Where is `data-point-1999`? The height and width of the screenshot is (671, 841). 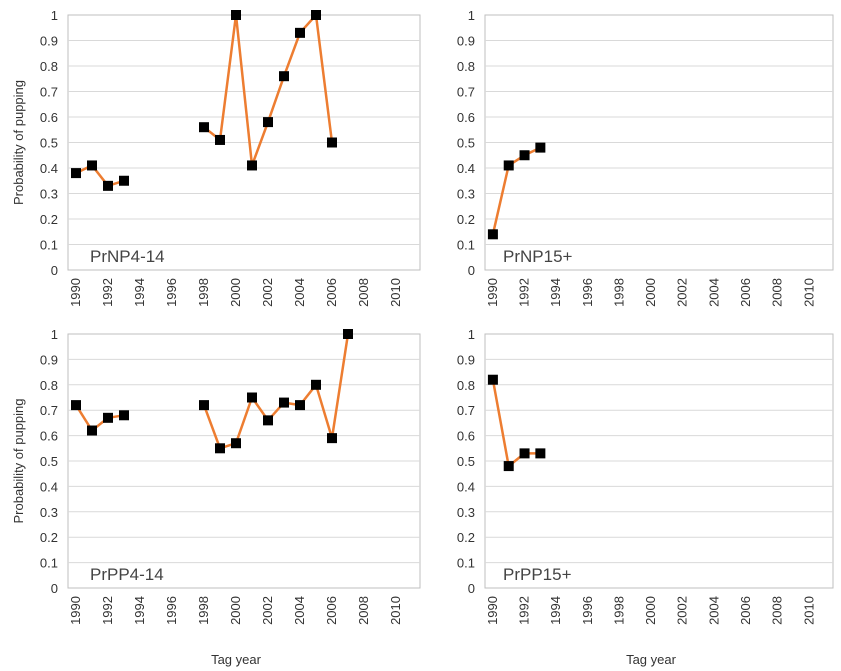
data-point-1999 is located at coordinates (220, 139).